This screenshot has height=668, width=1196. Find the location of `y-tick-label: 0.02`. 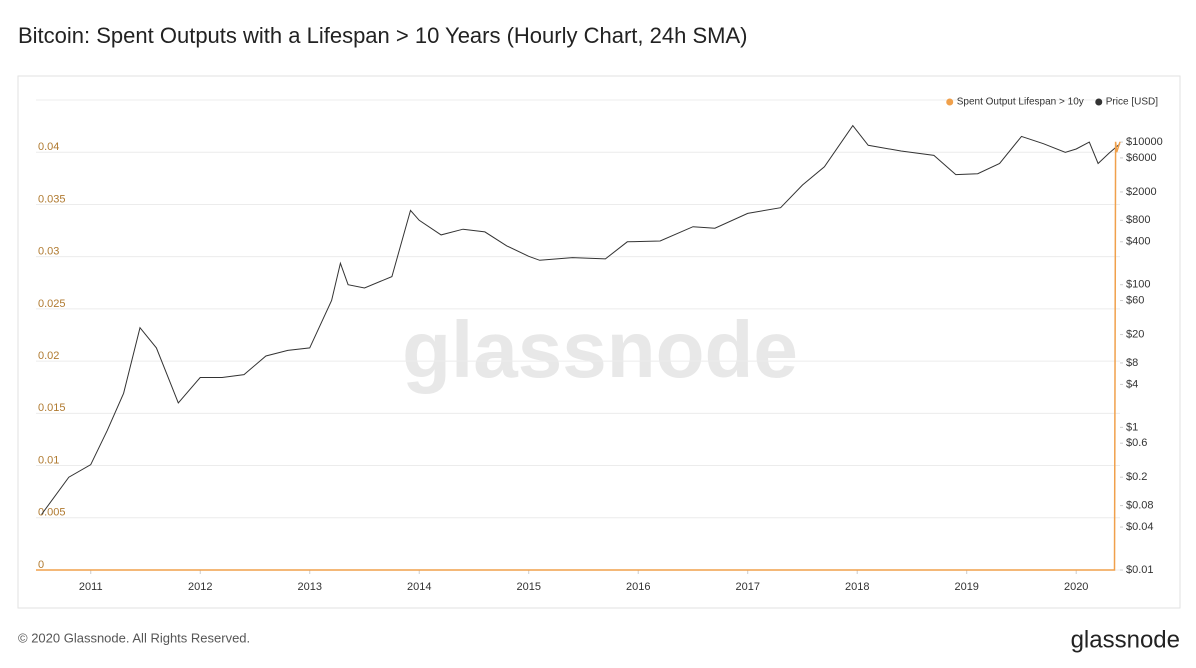

y-tick-label: 0.02 is located at coordinates (48, 356).